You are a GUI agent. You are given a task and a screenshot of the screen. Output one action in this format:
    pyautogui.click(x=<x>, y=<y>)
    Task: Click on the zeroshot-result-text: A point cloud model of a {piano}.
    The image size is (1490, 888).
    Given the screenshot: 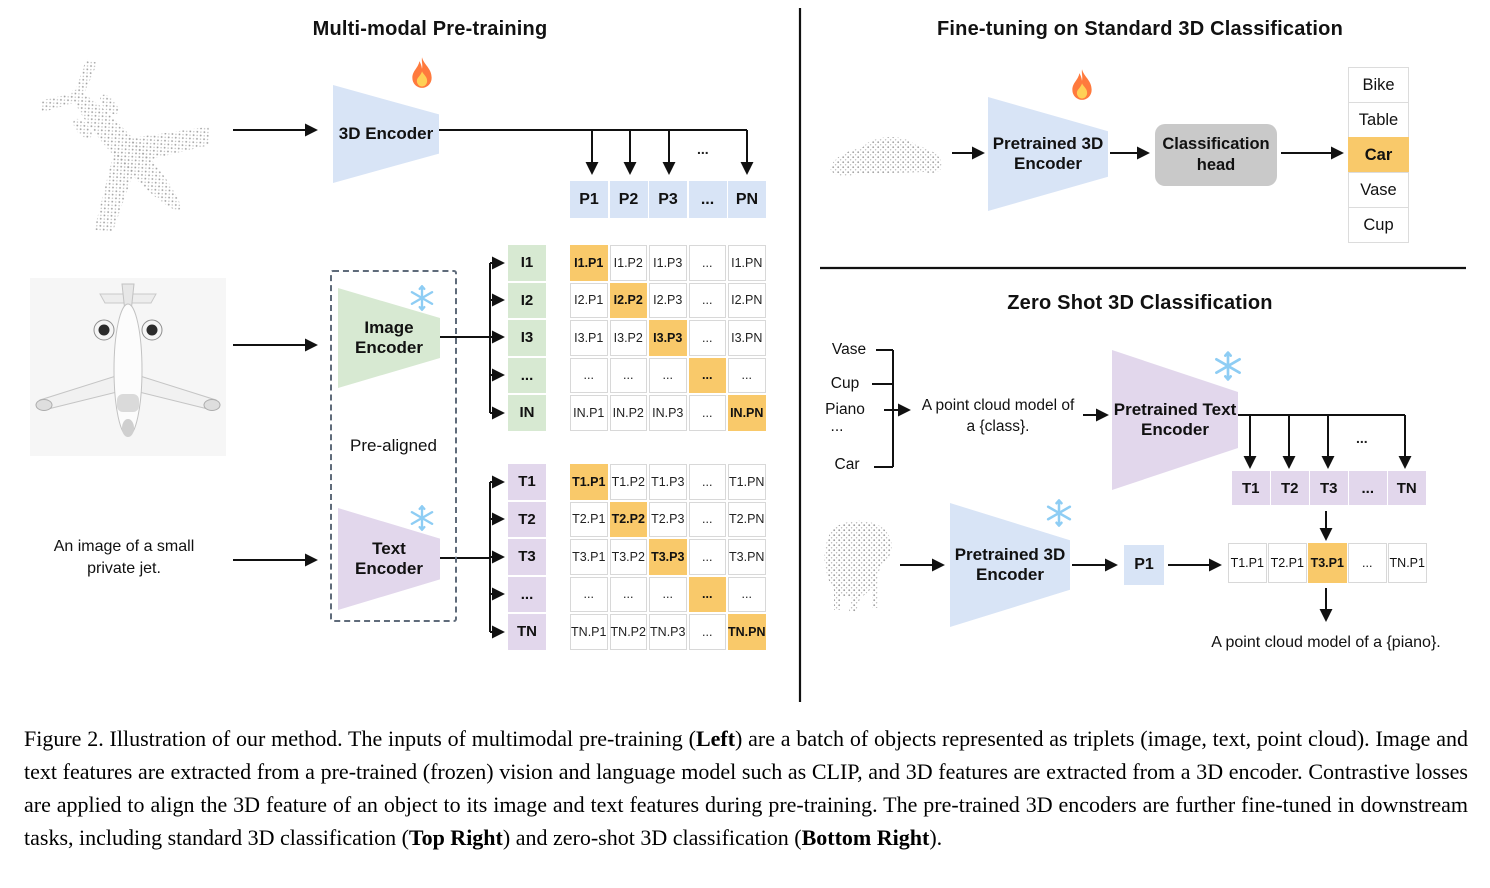 What is the action you would take?
    pyautogui.click(x=1326, y=642)
    